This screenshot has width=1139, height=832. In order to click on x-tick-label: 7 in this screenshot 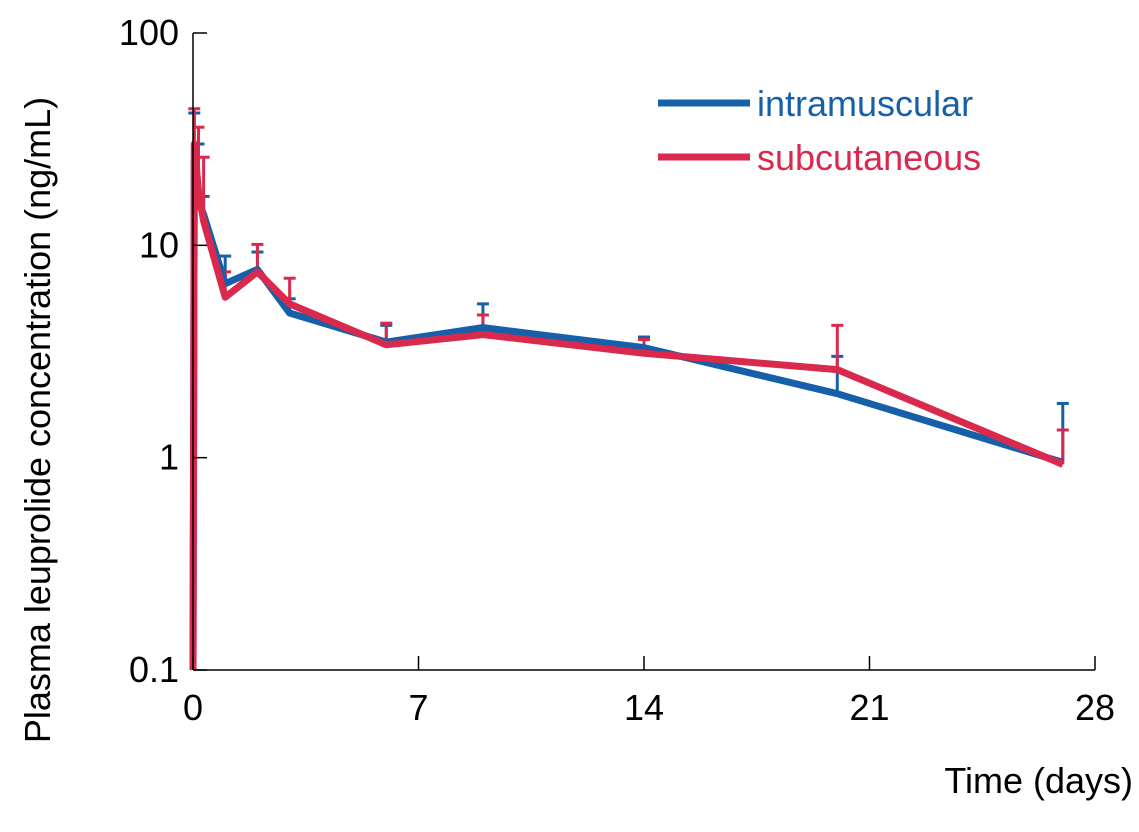, I will do `click(418, 707)`.